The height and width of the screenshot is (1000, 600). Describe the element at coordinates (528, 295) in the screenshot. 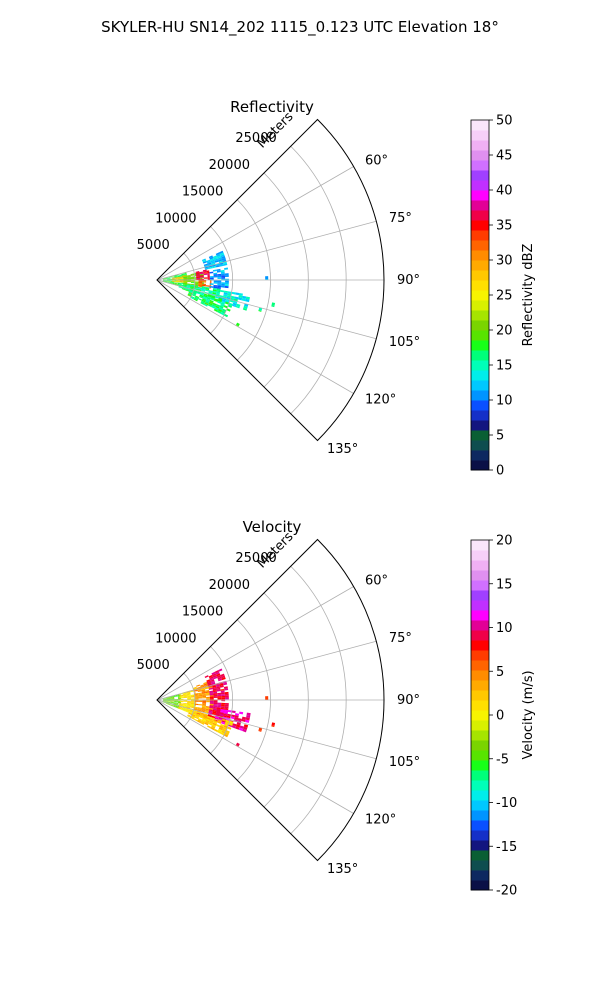

I see `colorbar-label: Reflectivity dBZ` at that location.